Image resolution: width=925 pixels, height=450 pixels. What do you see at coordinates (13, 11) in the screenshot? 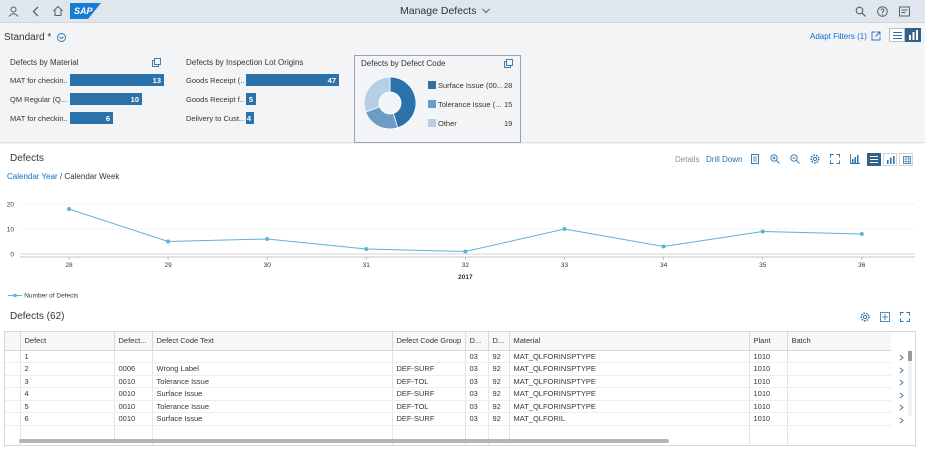
I see `user-icon` at bounding box center [13, 11].